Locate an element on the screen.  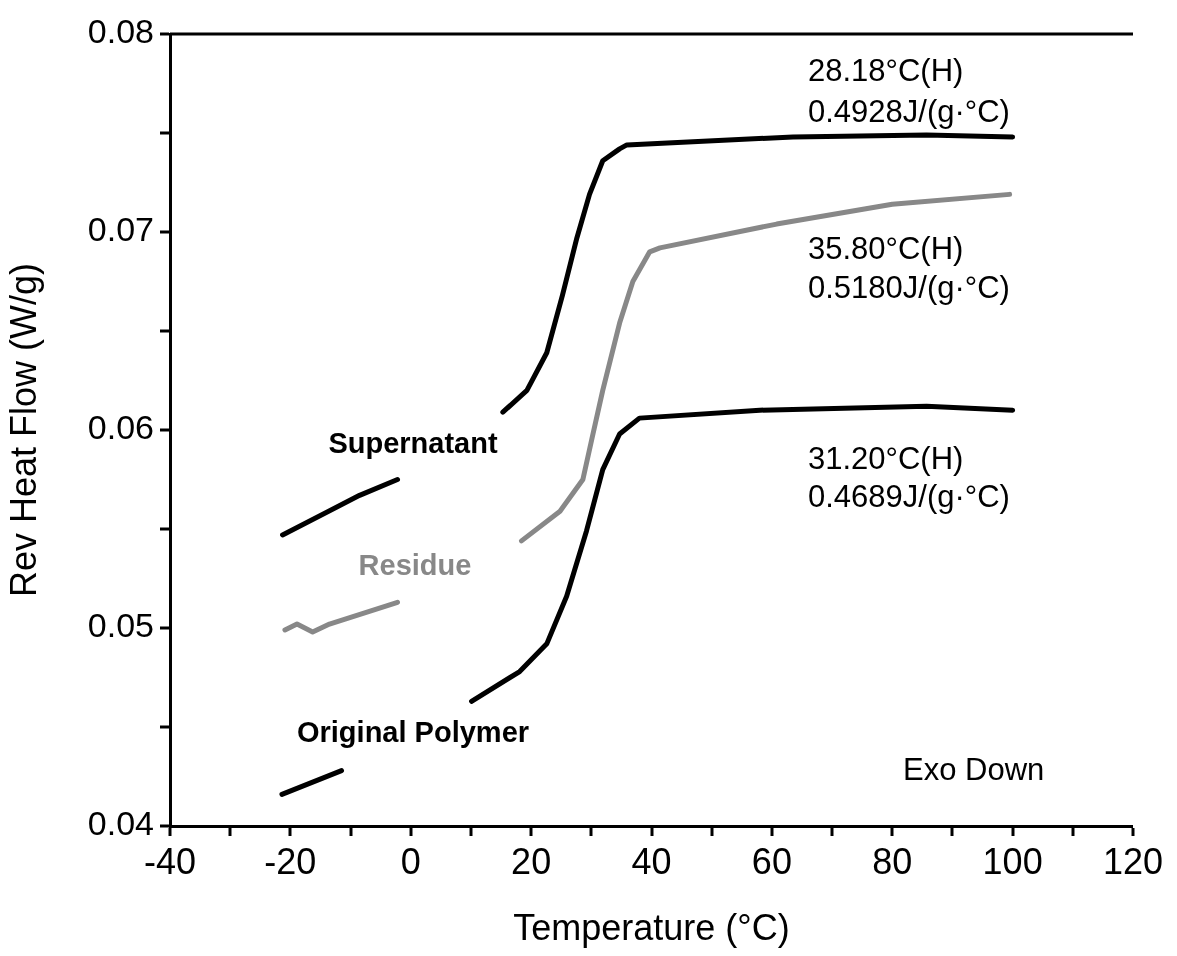
x-tick-label: 40 is located at coordinates (651, 861).